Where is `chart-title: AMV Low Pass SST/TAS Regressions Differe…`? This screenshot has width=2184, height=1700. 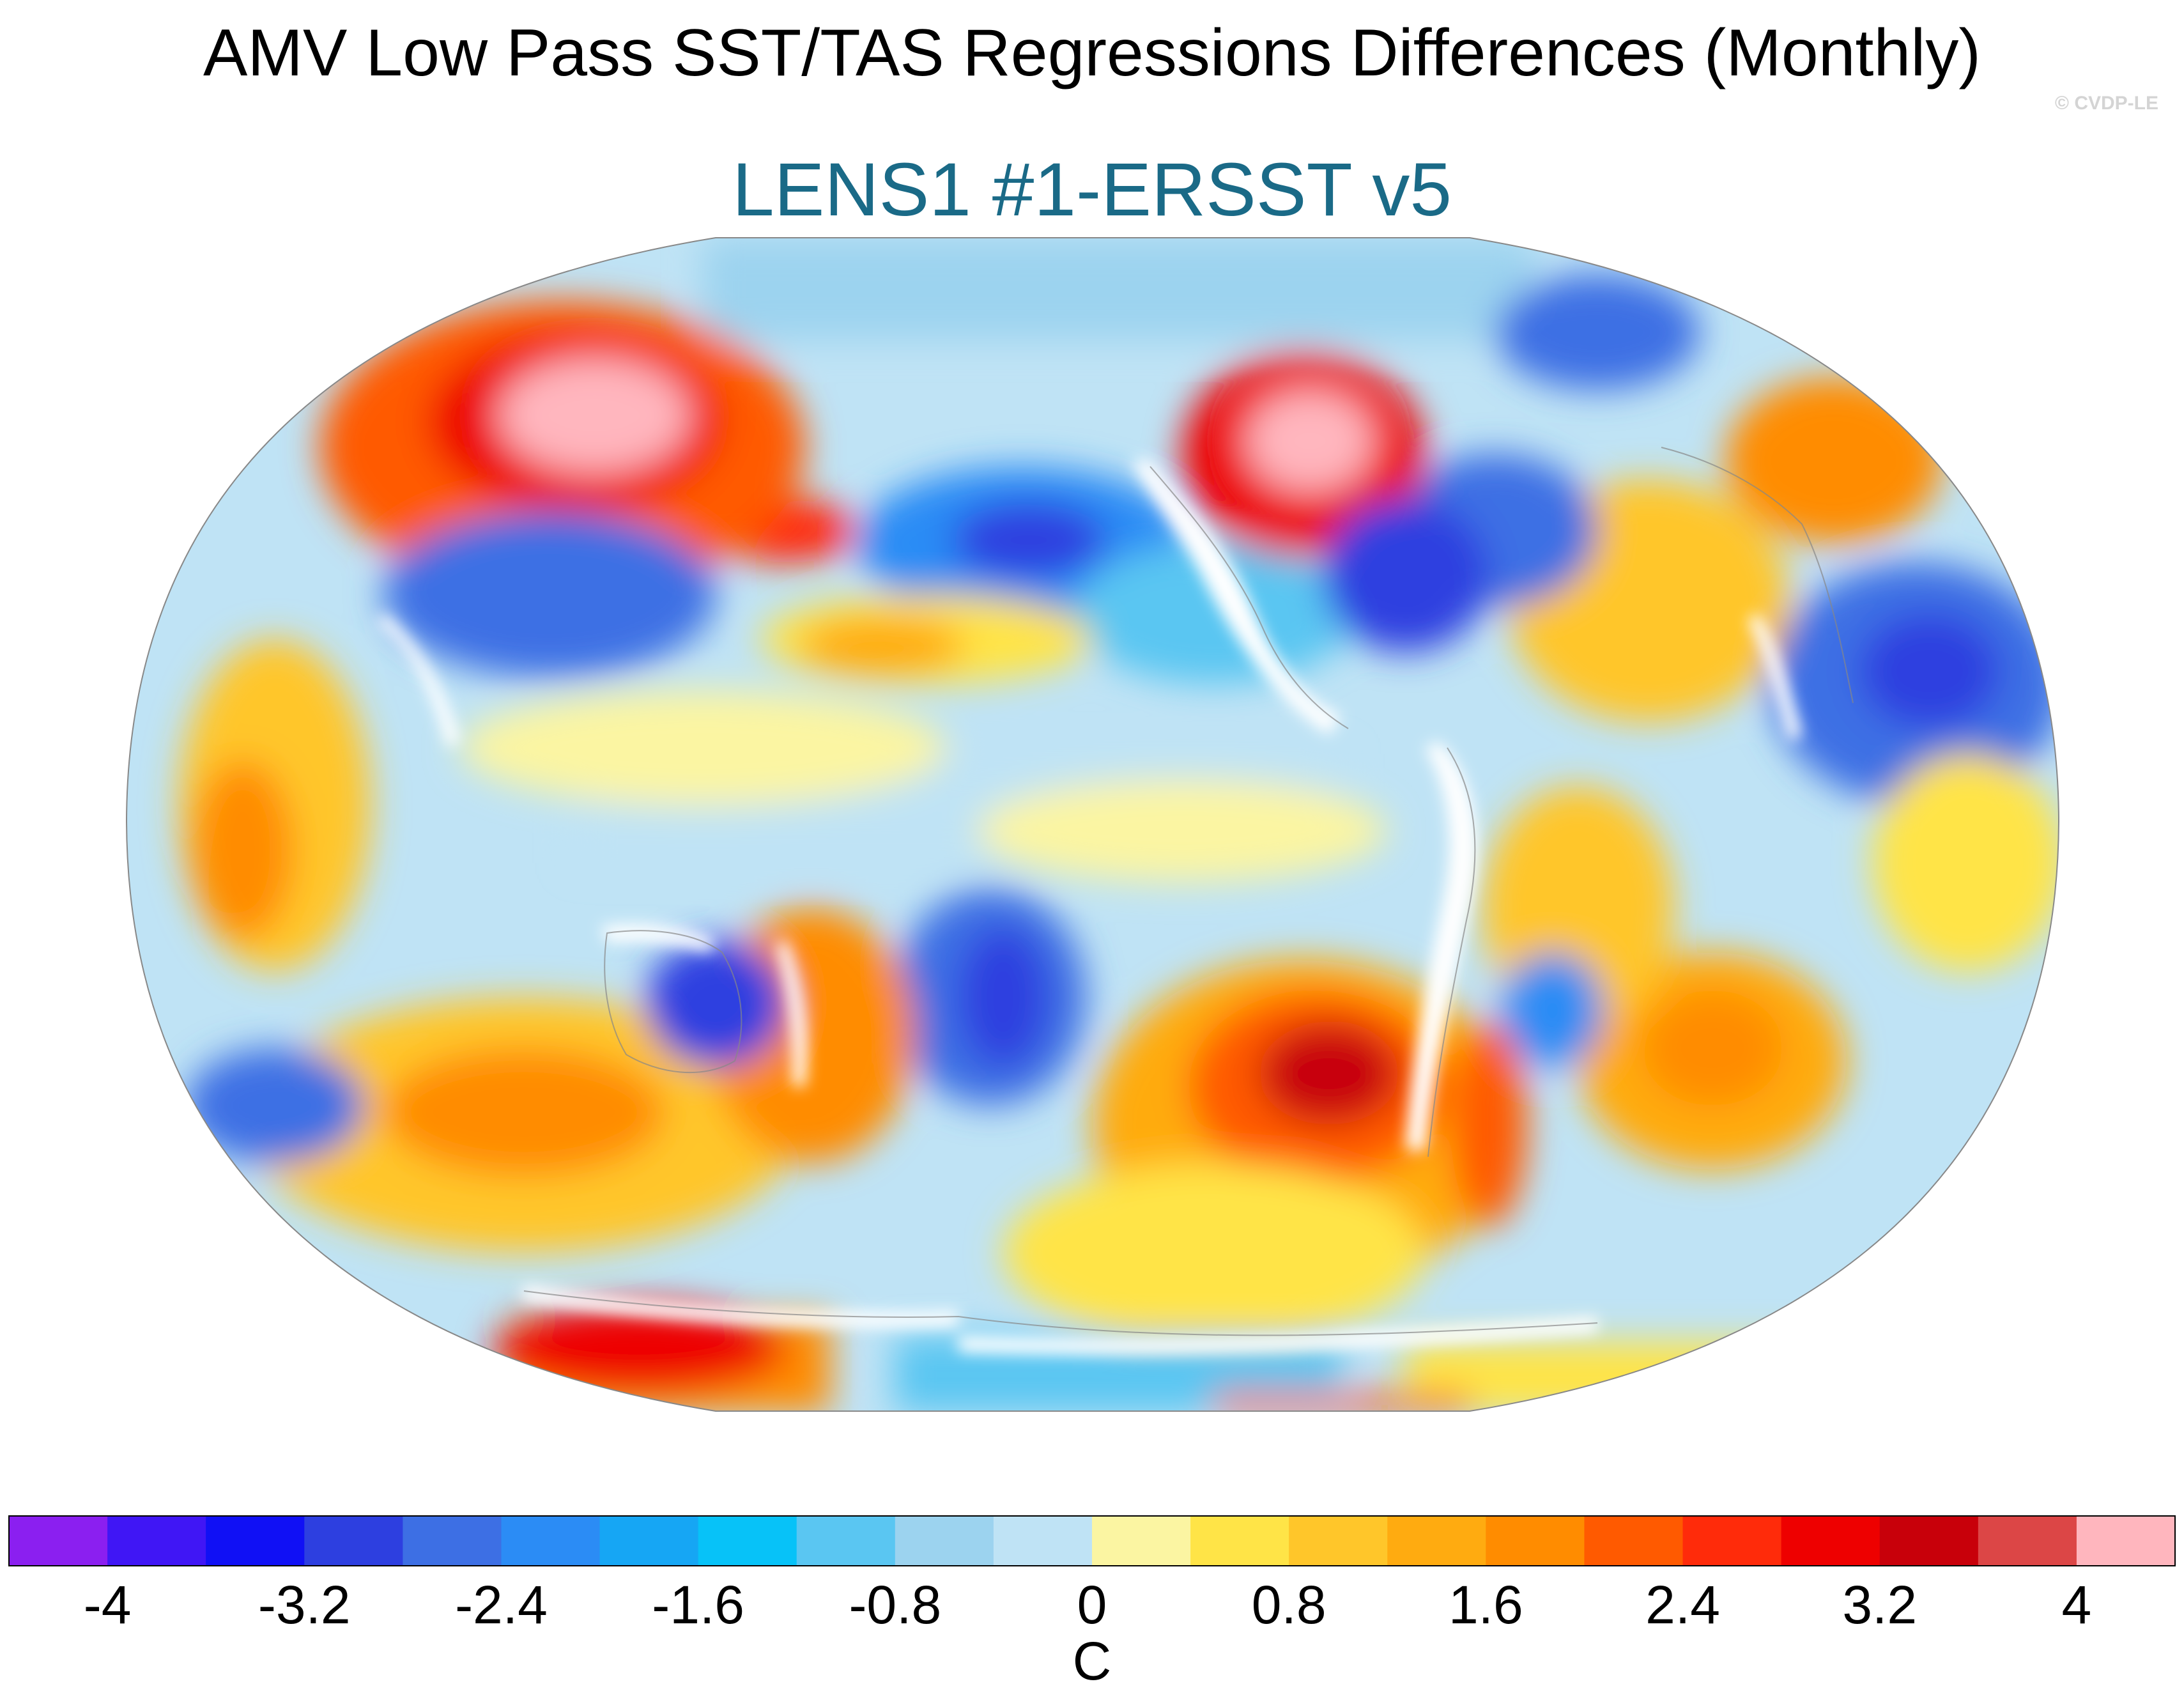
chart-title: AMV Low Pass SST/TAS Regressions Differe… is located at coordinates (1092, 53).